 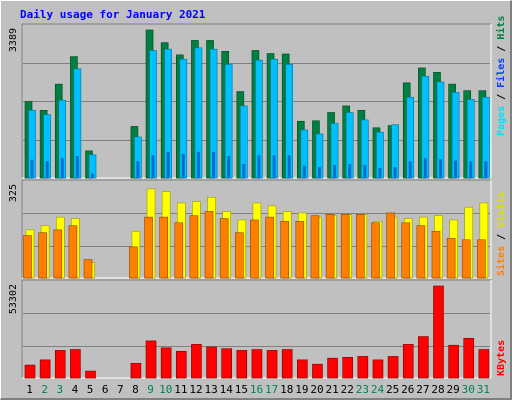 I want to click on x-tick-label: 9, so click(x=150, y=389).